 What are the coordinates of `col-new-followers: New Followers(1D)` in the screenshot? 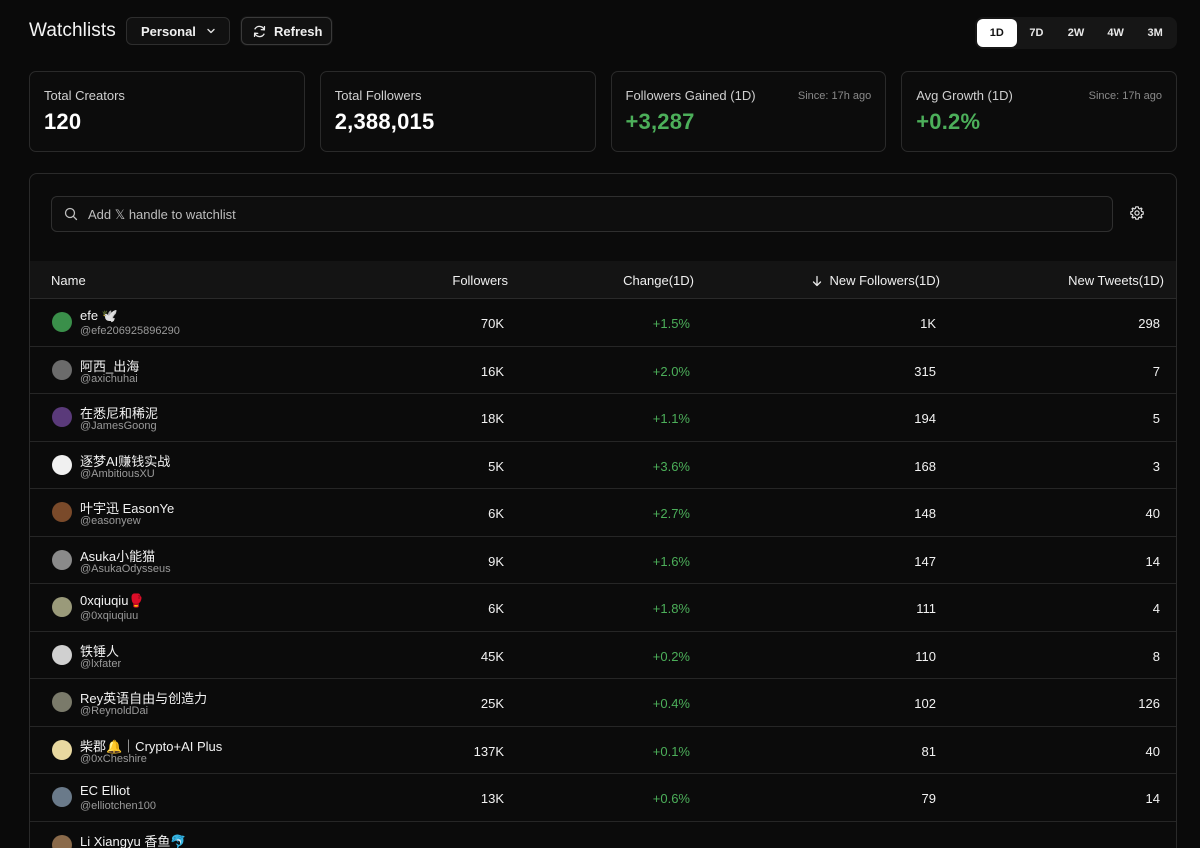 It's located at (875, 280).